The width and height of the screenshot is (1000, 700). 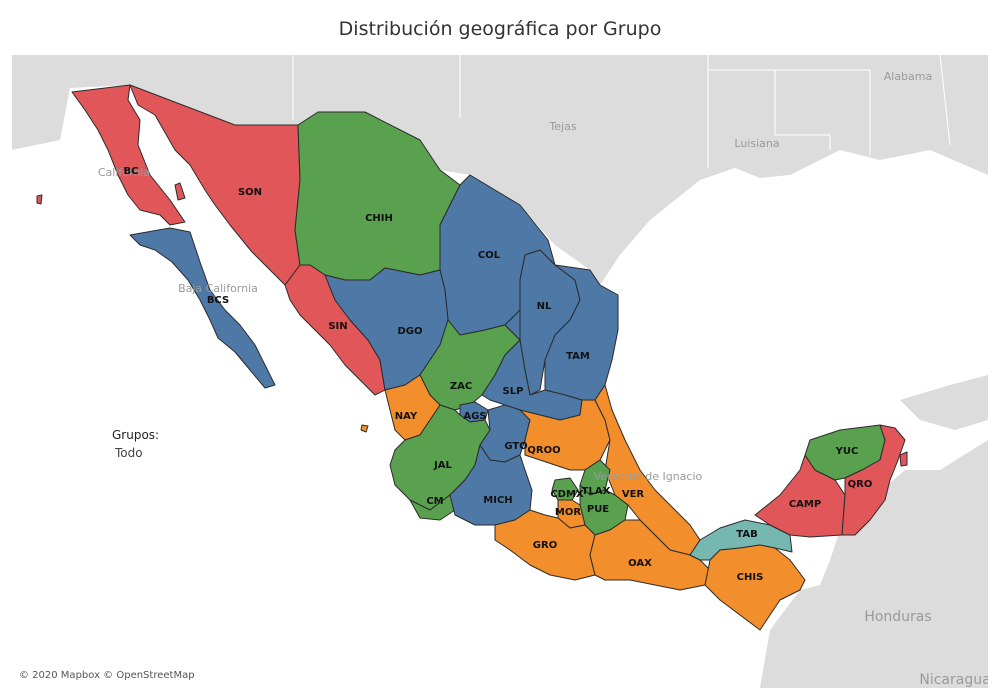 I want to click on island-bc, so click(x=39, y=199).